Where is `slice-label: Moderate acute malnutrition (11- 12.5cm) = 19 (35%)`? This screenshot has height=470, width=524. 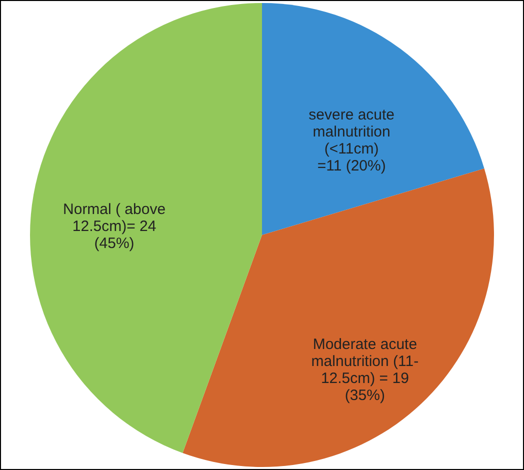
slice-label: Moderate acute malnutrition (11- 12.5cm) = 19 (35%) is located at coordinates (365, 370).